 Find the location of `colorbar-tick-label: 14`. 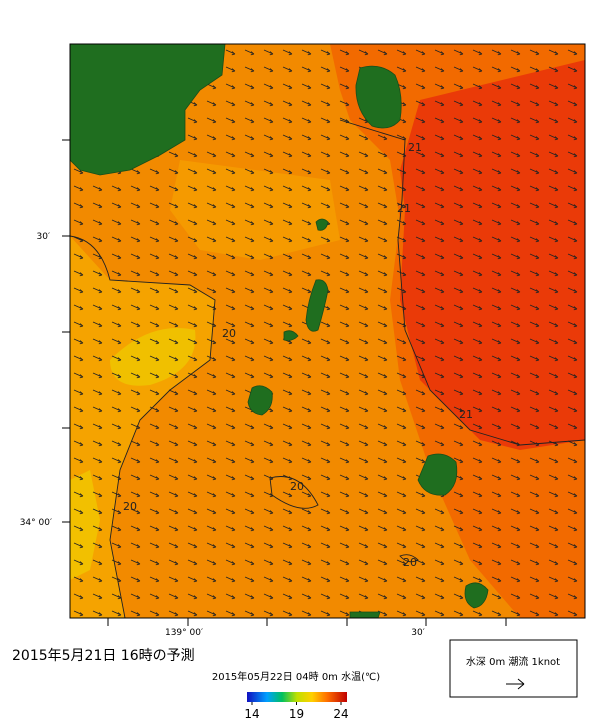

colorbar-tick-label: 14 is located at coordinates (251, 714).